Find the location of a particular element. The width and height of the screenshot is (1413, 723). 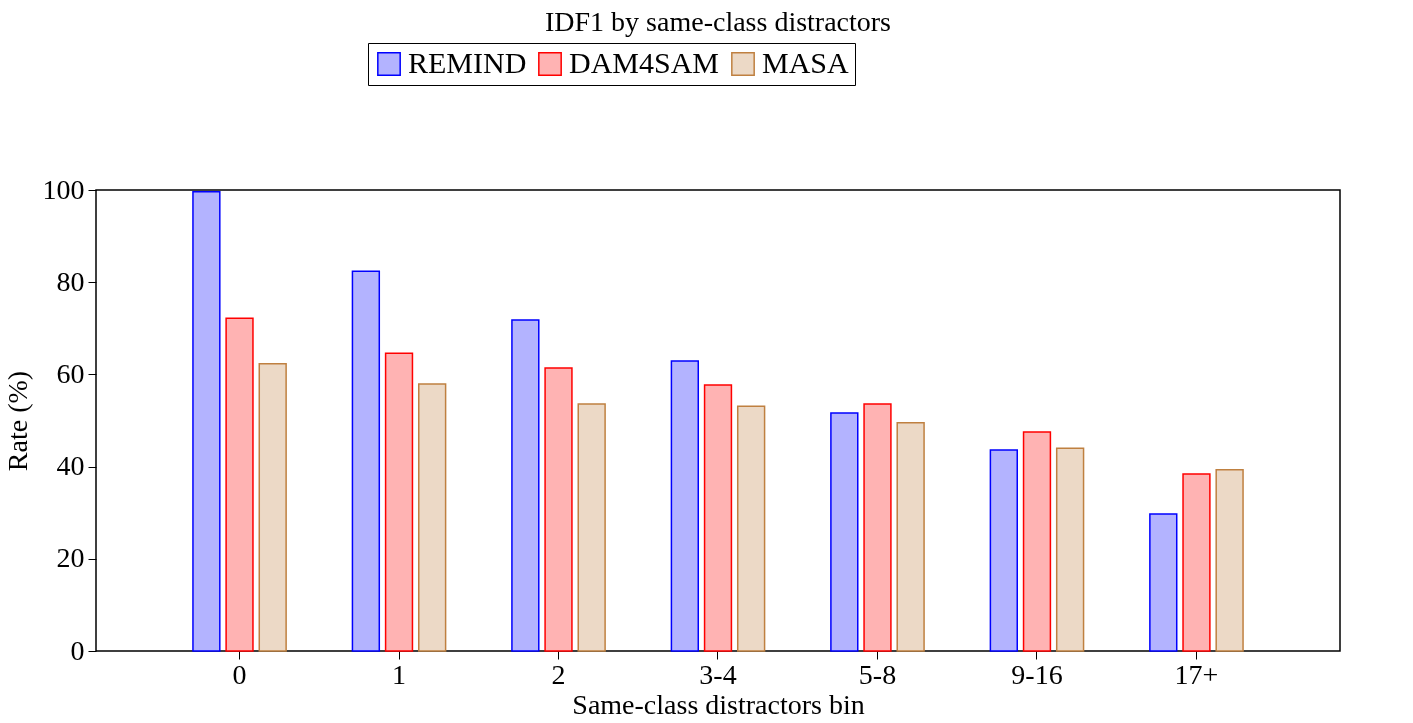

x-tick-label: 9-16 is located at coordinates (1037, 674).